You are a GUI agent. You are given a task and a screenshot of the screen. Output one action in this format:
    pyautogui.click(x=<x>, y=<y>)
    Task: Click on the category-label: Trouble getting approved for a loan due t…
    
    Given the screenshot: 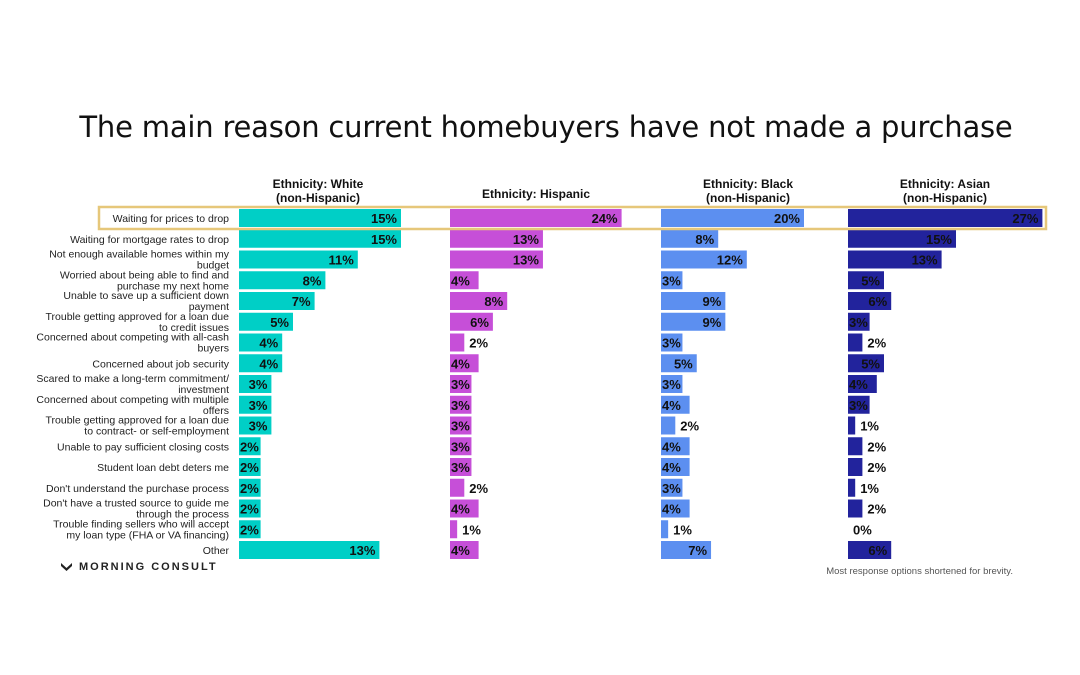 What is the action you would take?
    pyautogui.click(x=138, y=426)
    